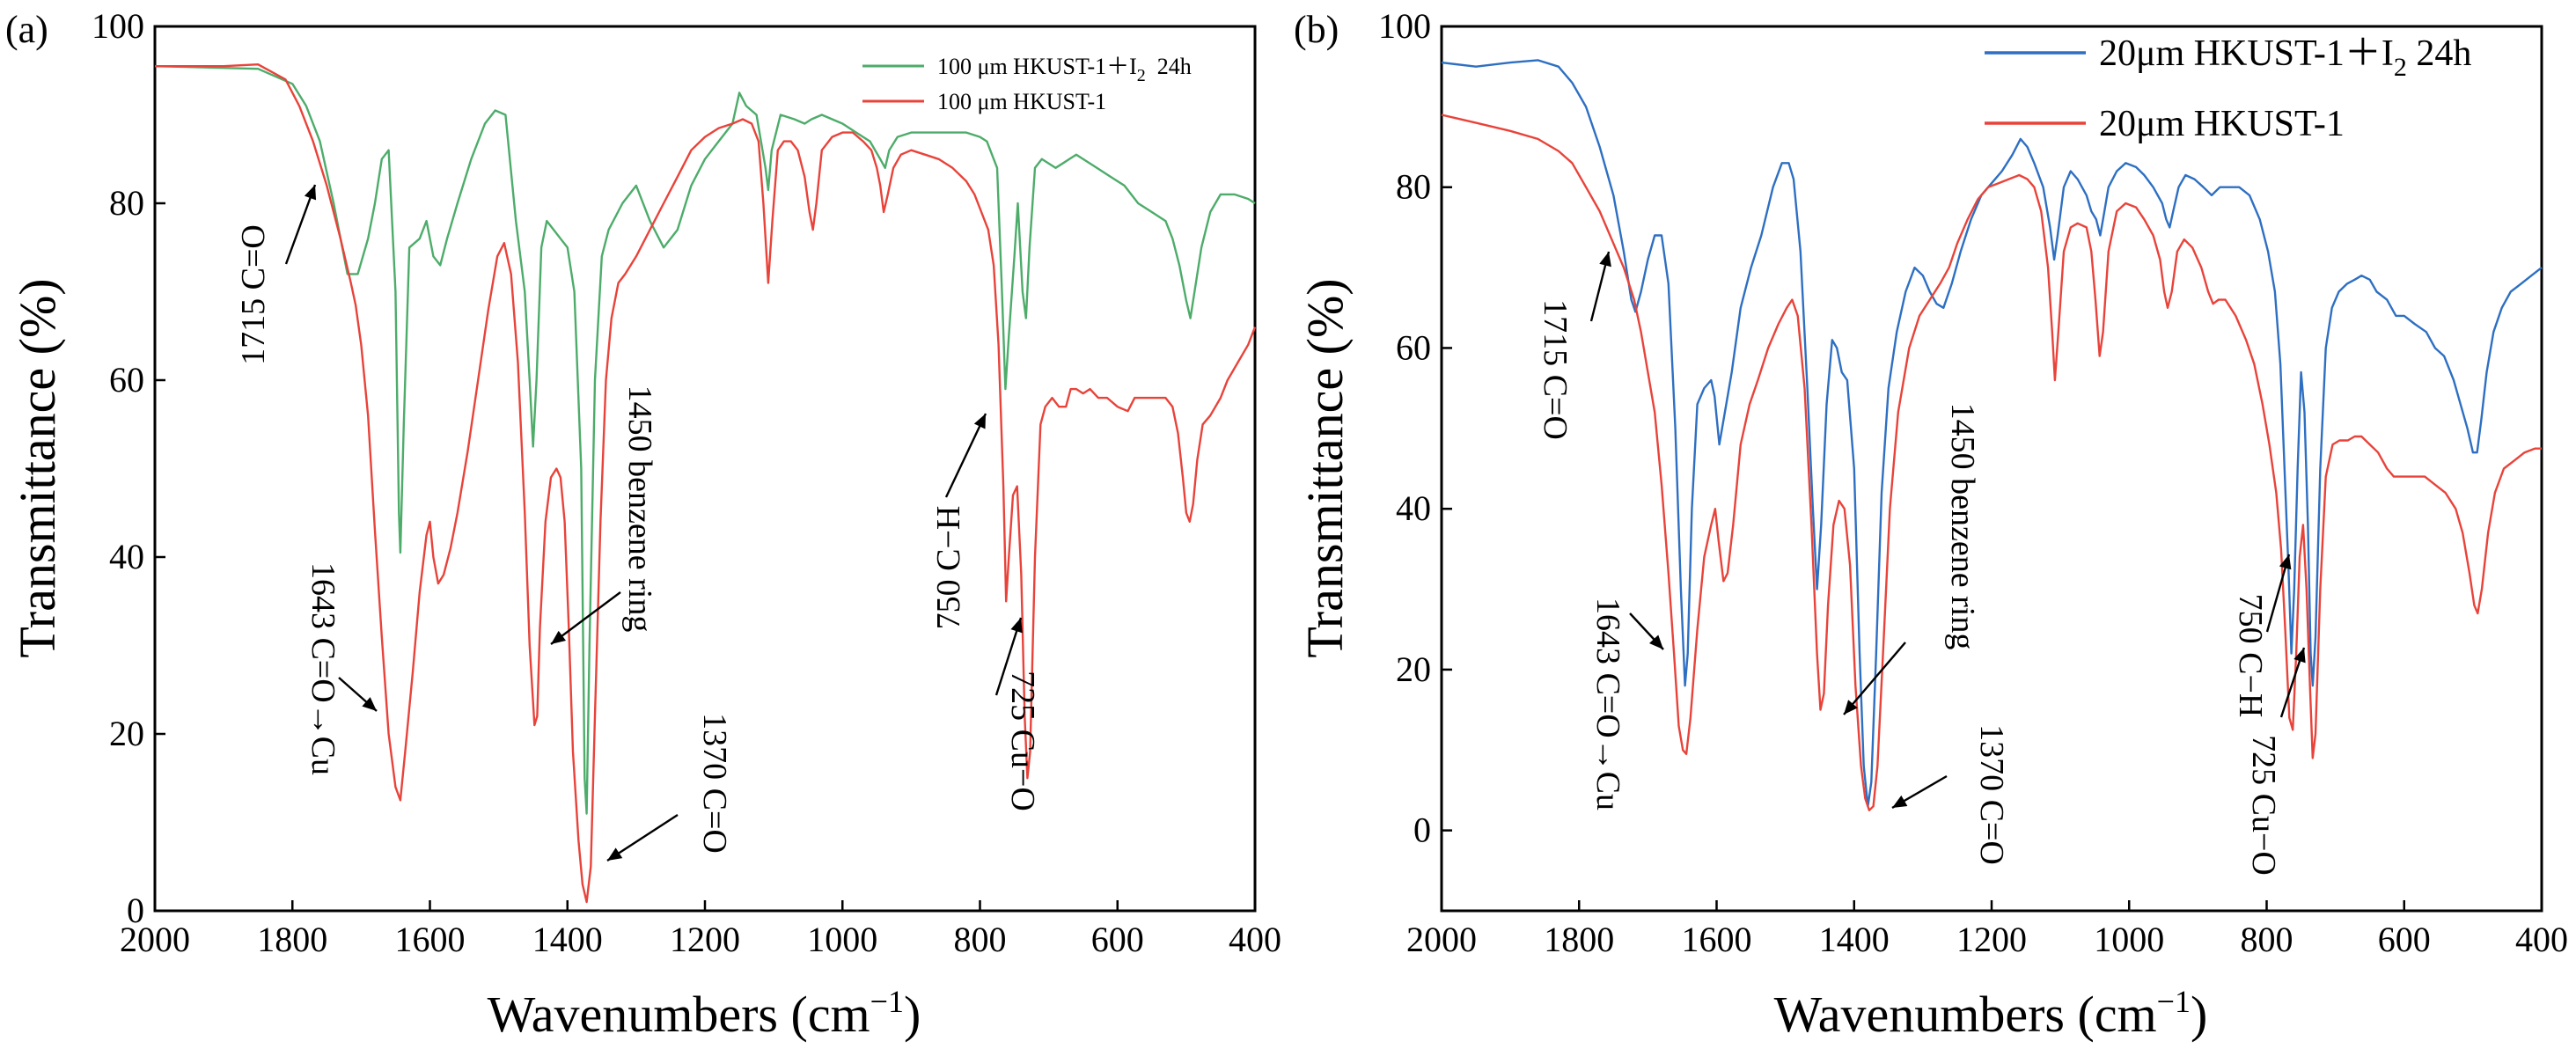 Image resolution: width=2576 pixels, height=1056 pixels. I want to click on panel-a-y-tick-label: 20, so click(126, 734).